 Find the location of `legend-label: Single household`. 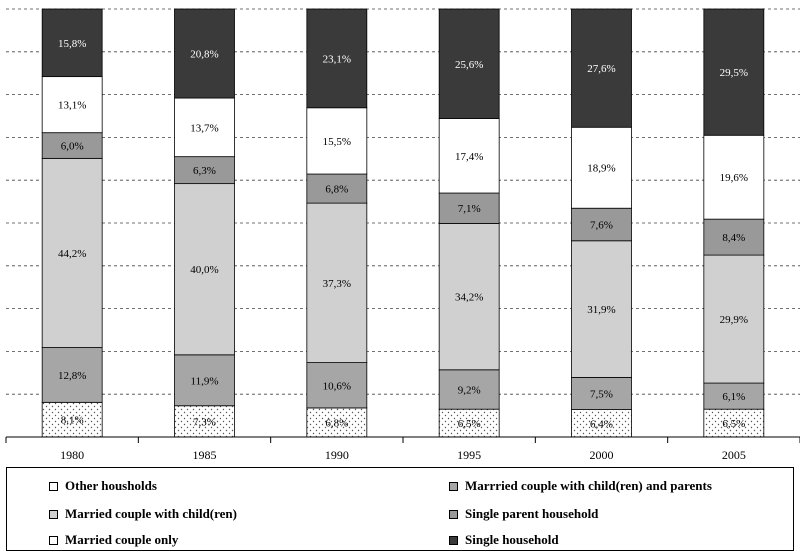

legend-label: Single household is located at coordinates (512, 539).